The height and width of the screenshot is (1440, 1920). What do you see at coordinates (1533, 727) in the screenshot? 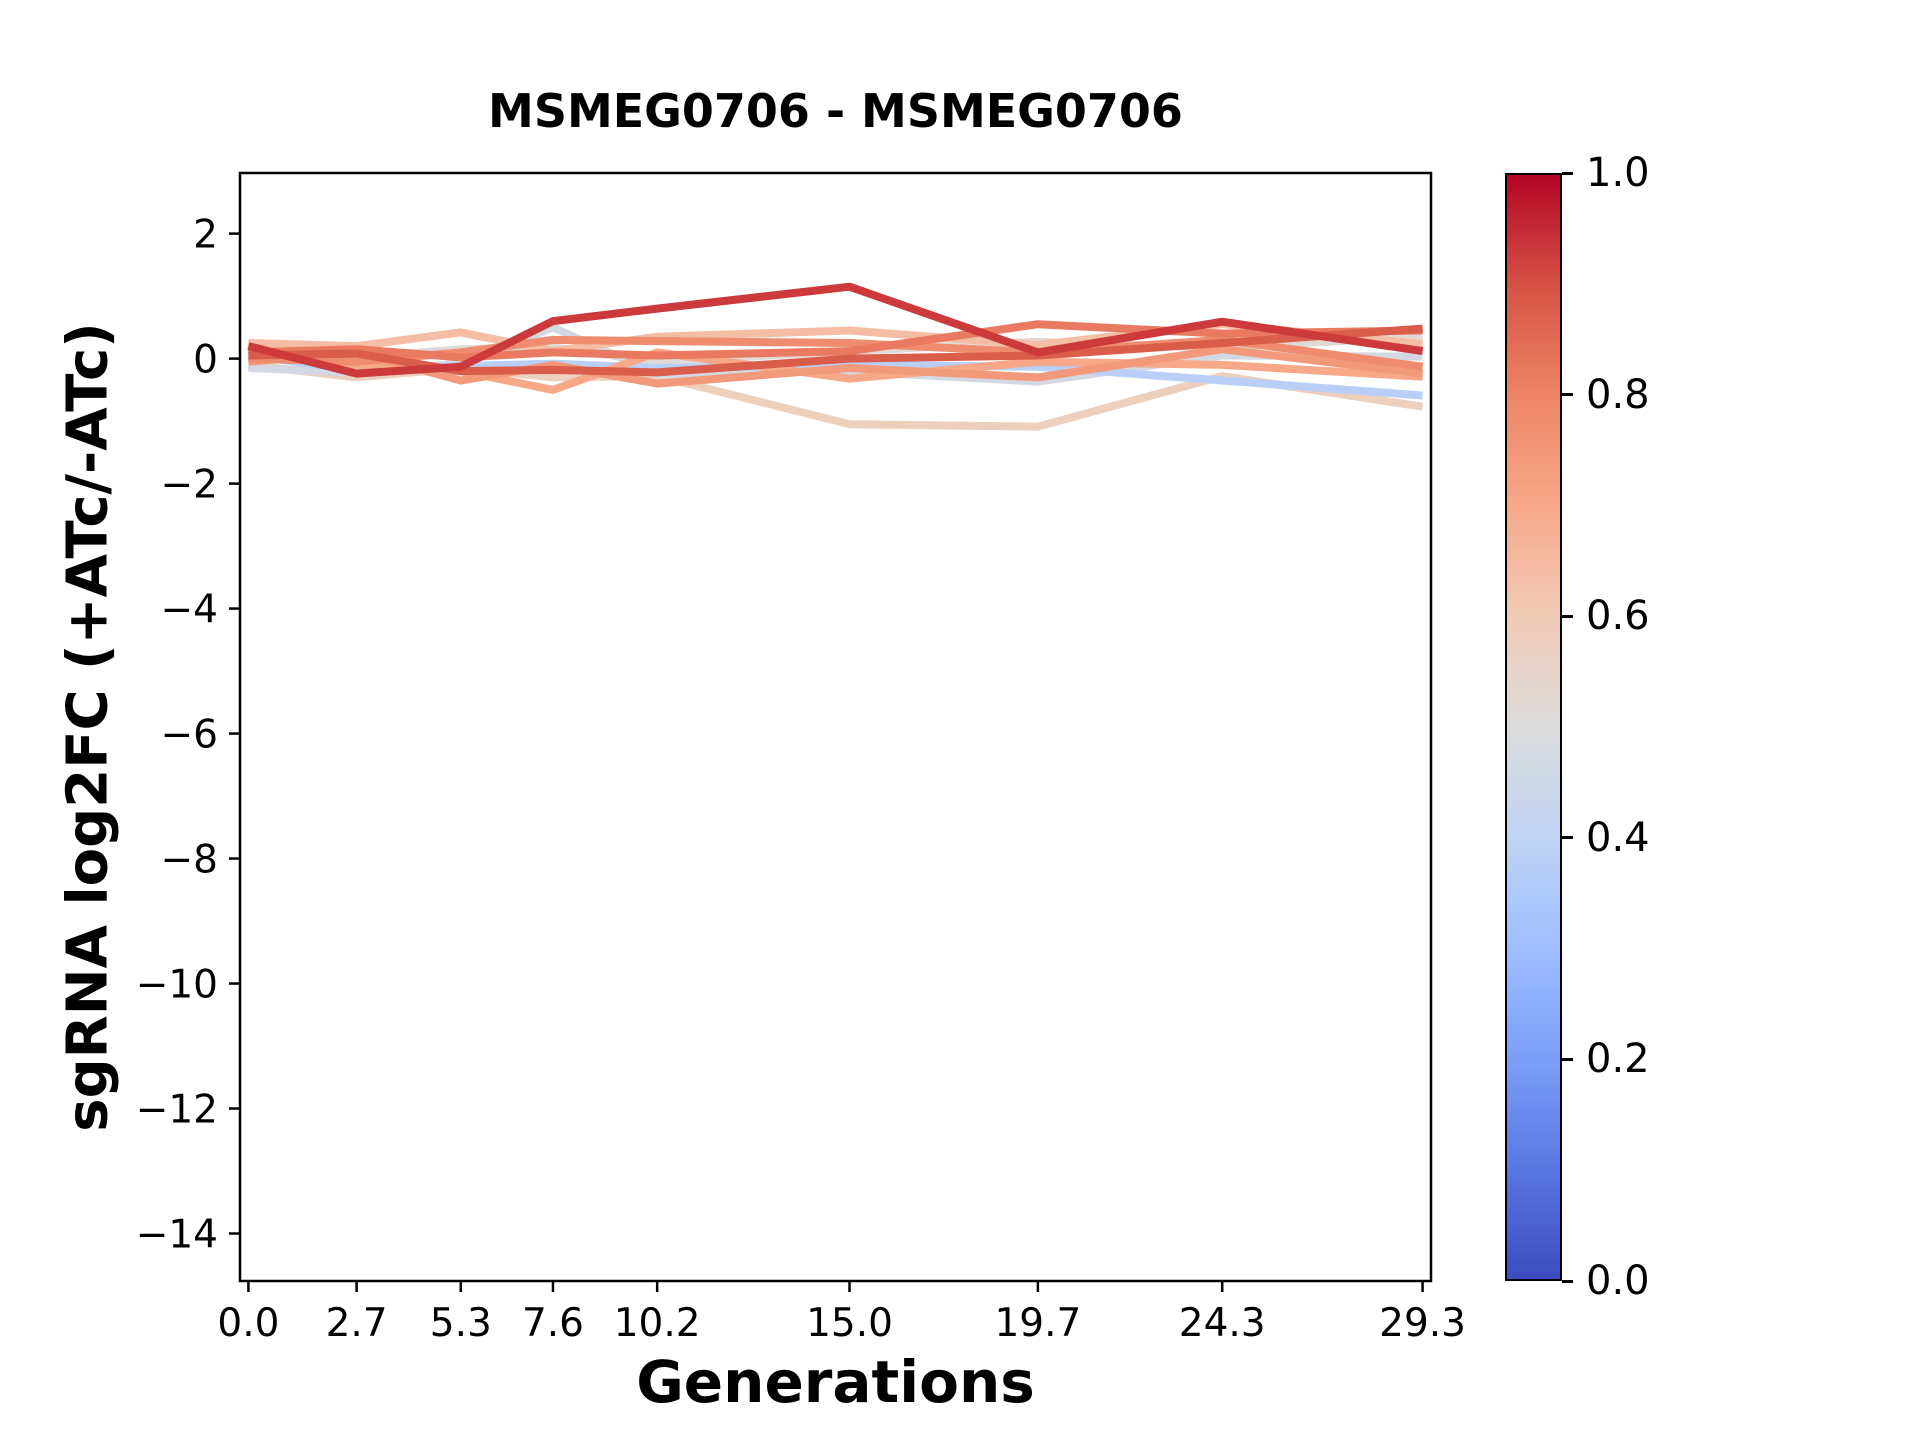
I see `colorbar` at bounding box center [1533, 727].